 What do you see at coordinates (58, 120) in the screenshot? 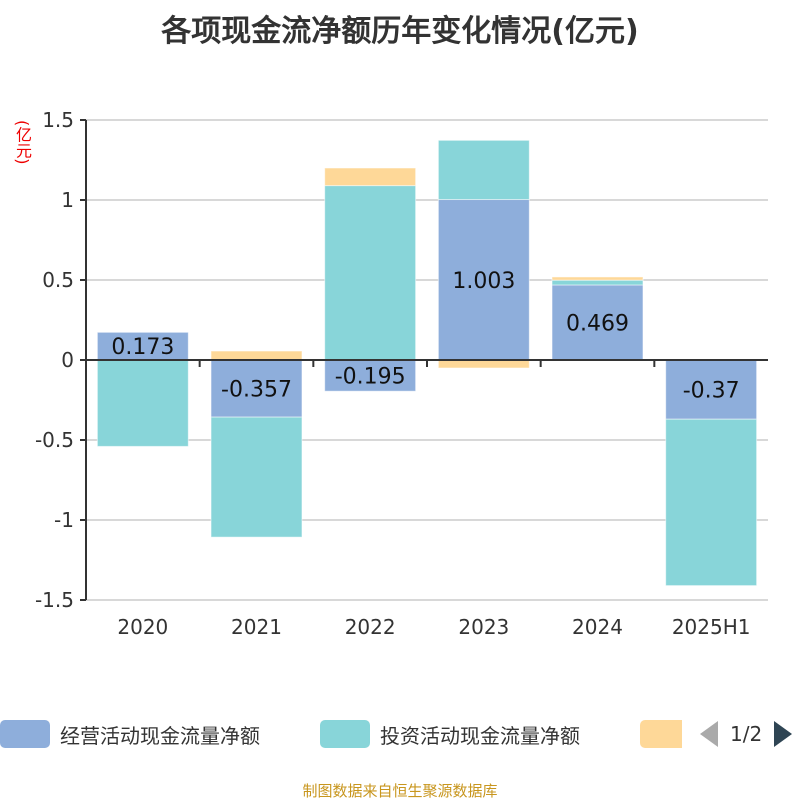
I see `y-tick-label: 1.5` at bounding box center [58, 120].